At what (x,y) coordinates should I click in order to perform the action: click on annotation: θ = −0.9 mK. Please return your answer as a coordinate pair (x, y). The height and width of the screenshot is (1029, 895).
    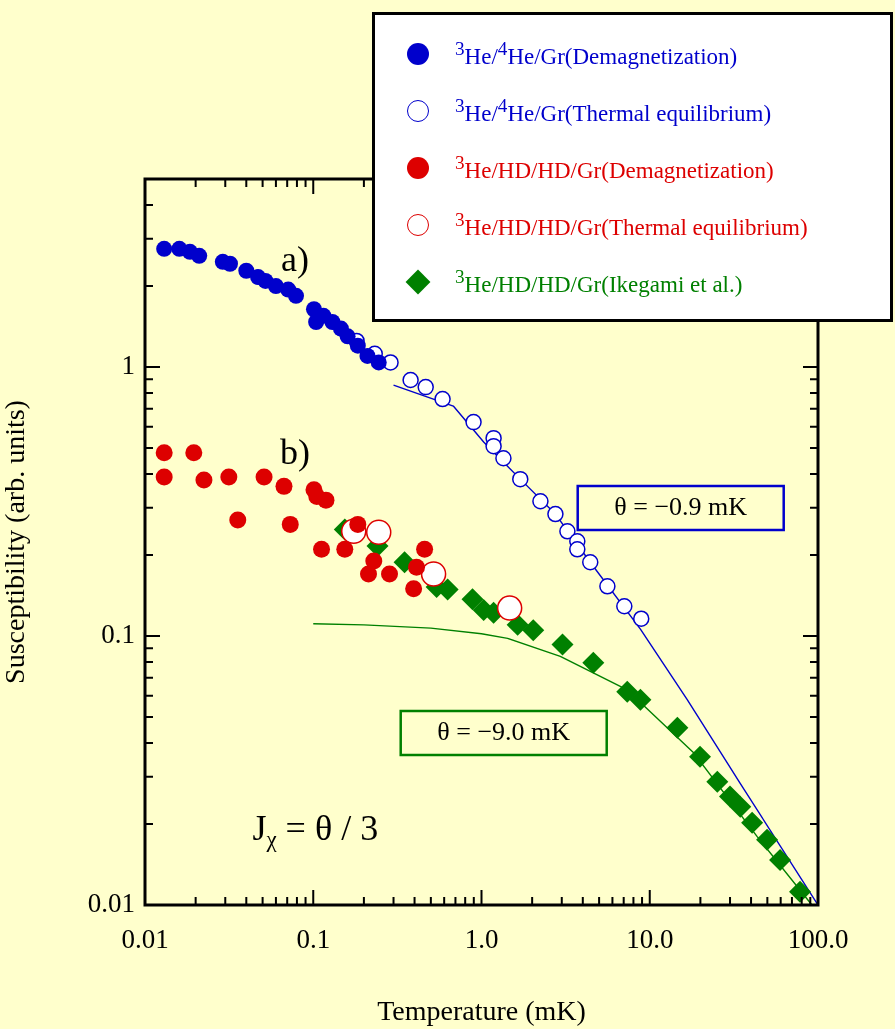
    Looking at the image, I should click on (681, 506).